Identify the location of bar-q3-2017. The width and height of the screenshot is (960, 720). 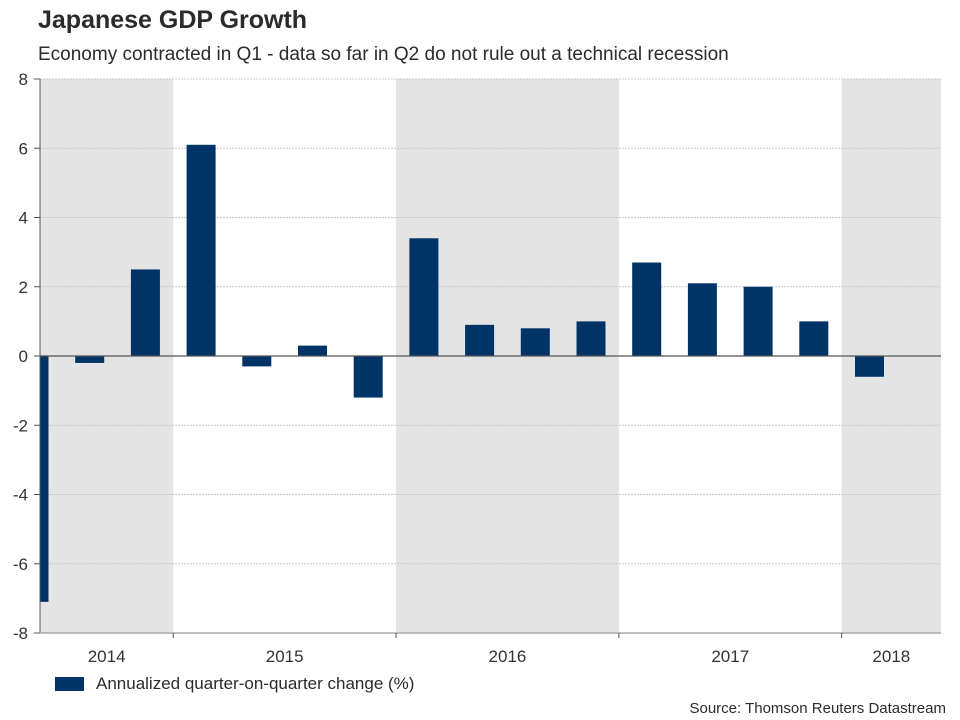
(758, 321).